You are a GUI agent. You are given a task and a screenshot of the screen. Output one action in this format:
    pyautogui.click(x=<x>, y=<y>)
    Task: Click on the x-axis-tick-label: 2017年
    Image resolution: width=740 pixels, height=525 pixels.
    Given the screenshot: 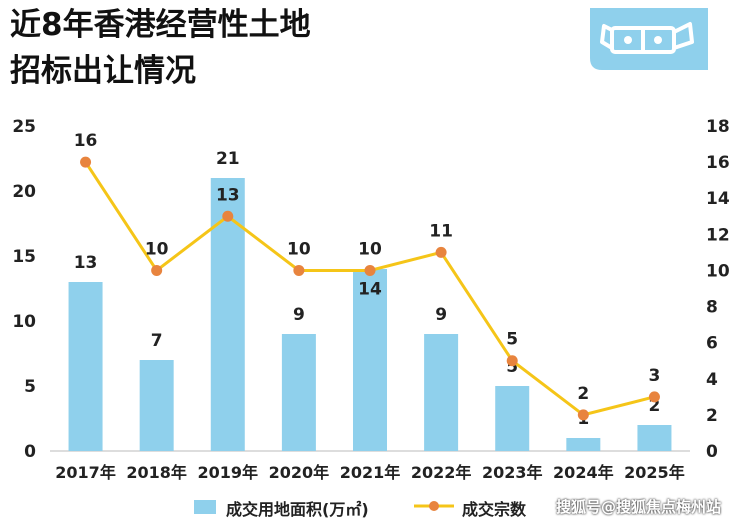 What is the action you would take?
    pyautogui.click(x=85, y=472)
    